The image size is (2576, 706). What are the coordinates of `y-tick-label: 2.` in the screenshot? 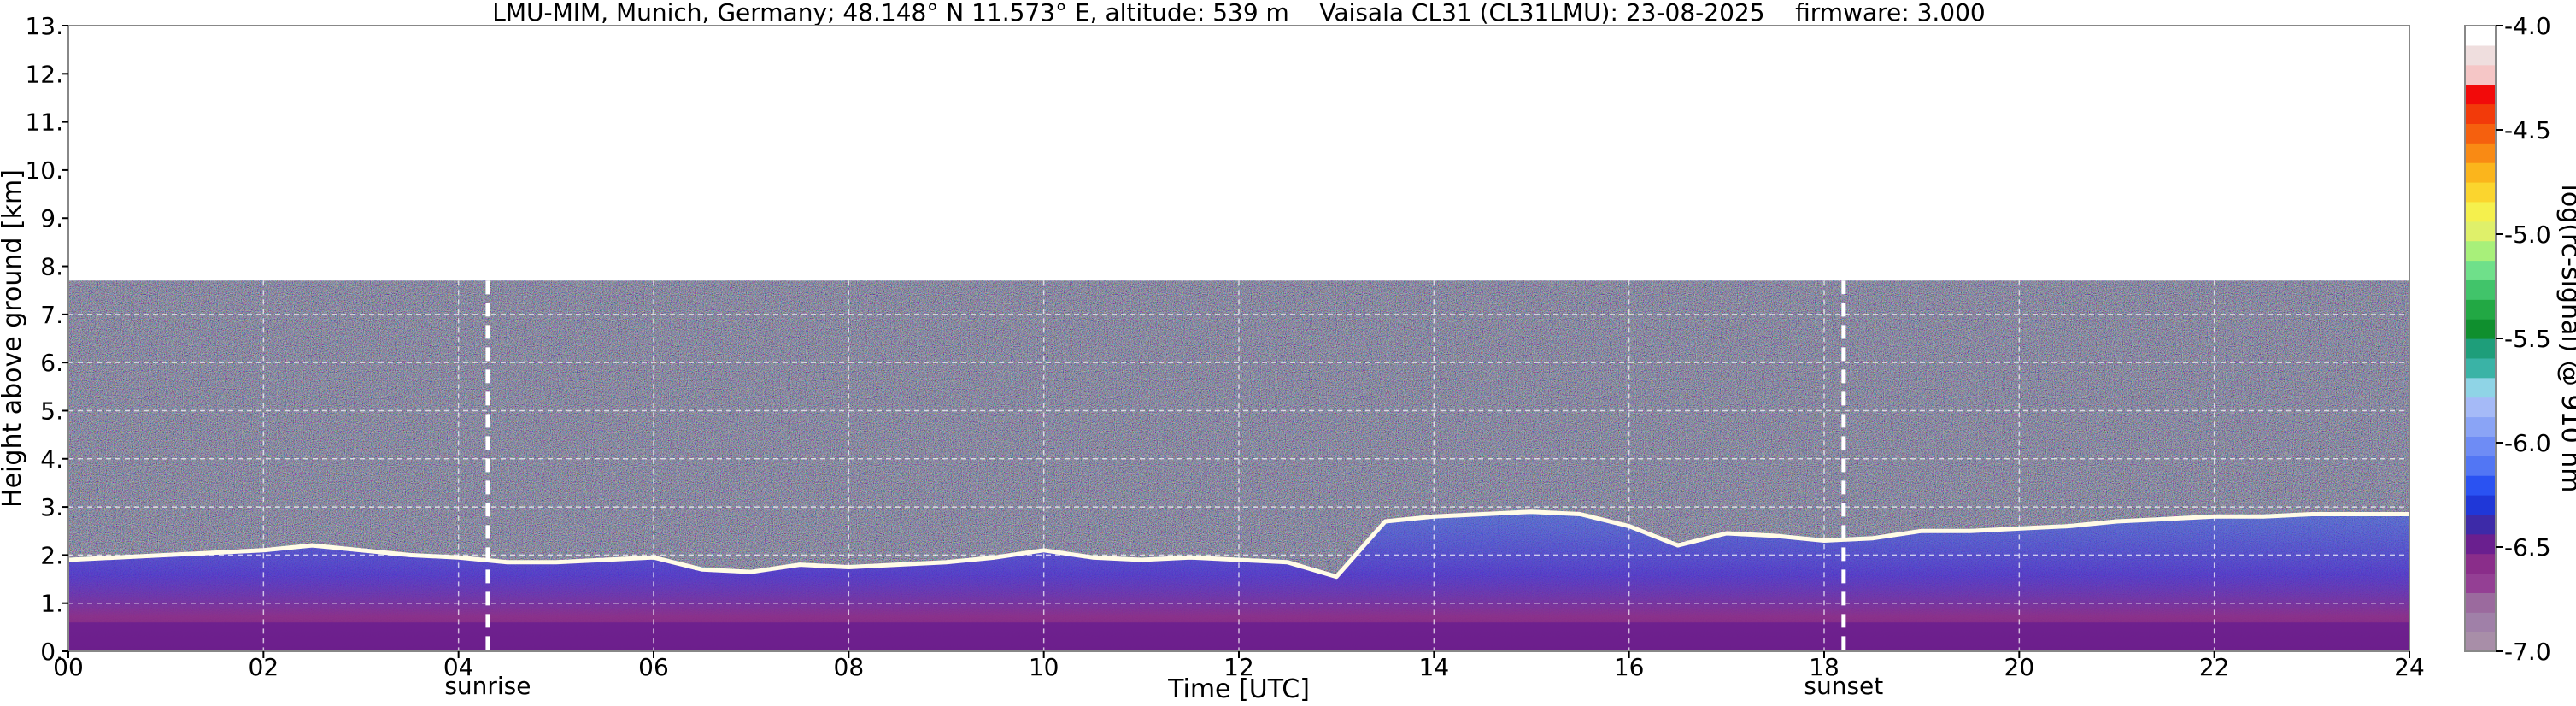 It's located at (51, 555).